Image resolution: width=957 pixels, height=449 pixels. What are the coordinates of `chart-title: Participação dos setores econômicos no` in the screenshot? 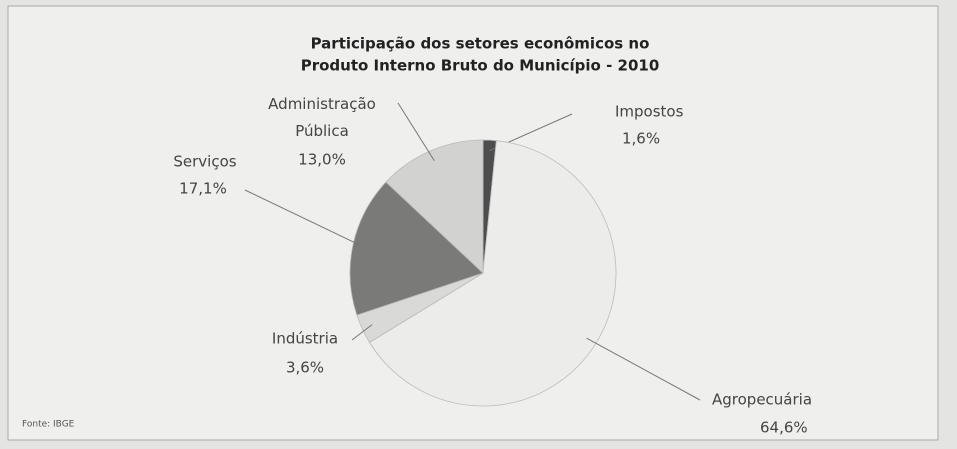 It's located at (480, 44).